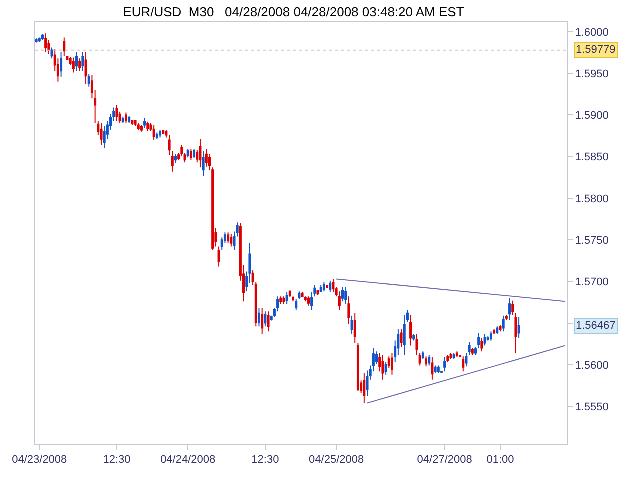 This screenshot has height=486, width=625. What do you see at coordinates (592, 407) in the screenshot?
I see `y-tick-label: 1.5550` at bounding box center [592, 407].